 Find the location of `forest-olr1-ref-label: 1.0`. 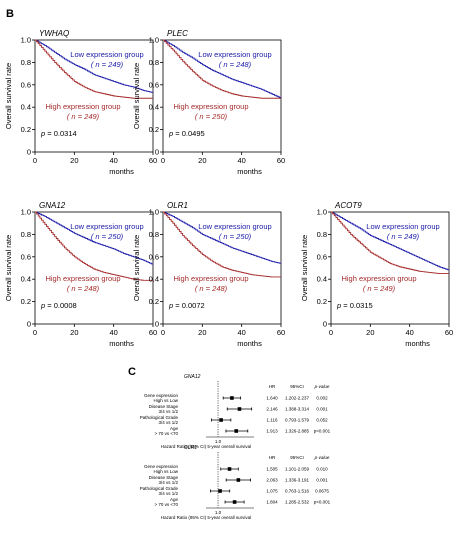

forest-olr1-ref-label: 1.0 is located at coordinates (218, 512).